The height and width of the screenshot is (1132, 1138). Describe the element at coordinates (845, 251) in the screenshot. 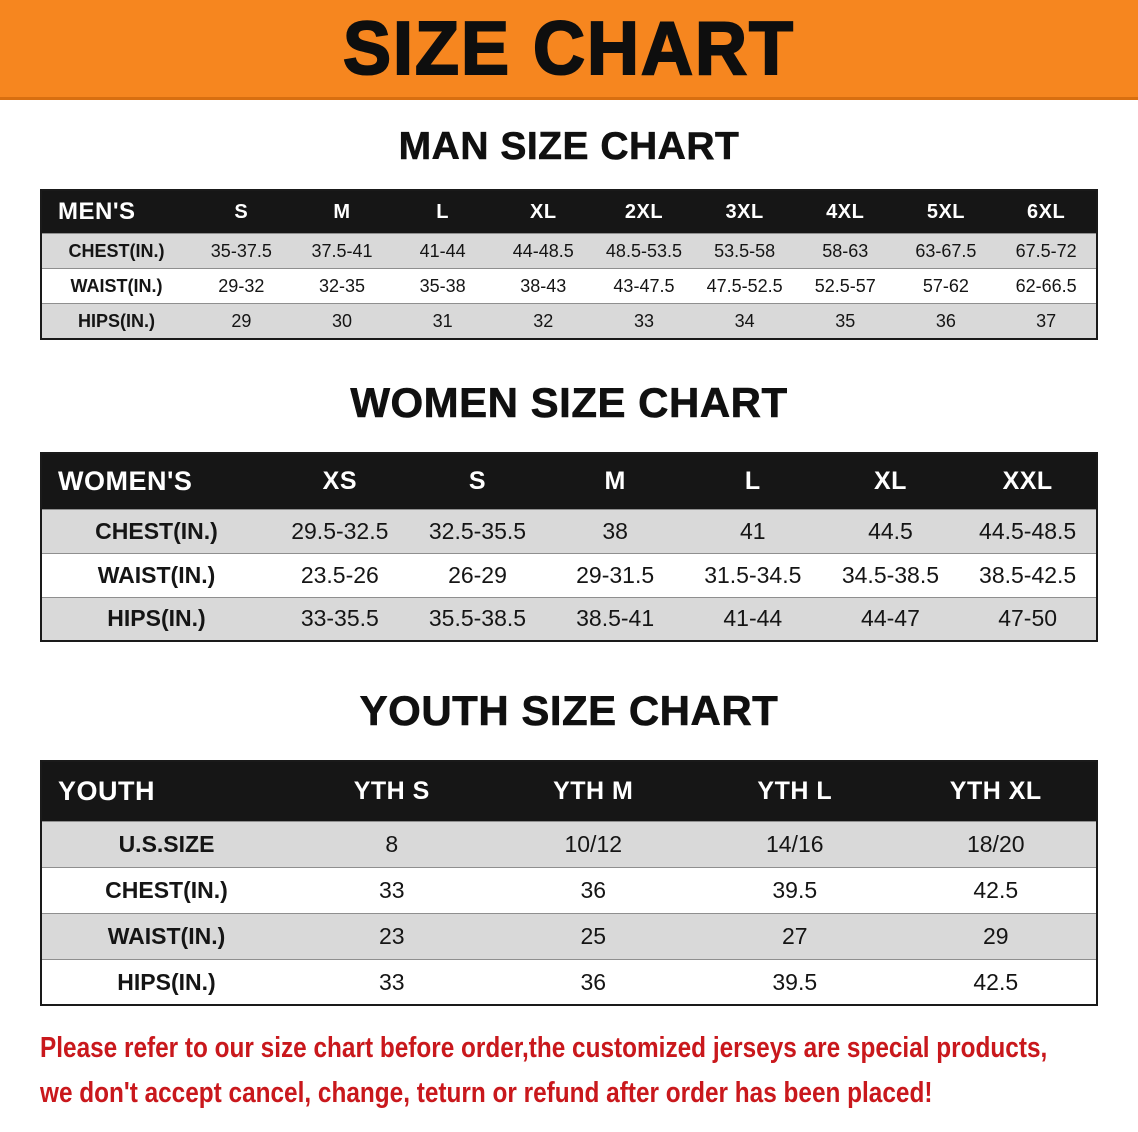

I see `measurement-value: 58-63` at that location.